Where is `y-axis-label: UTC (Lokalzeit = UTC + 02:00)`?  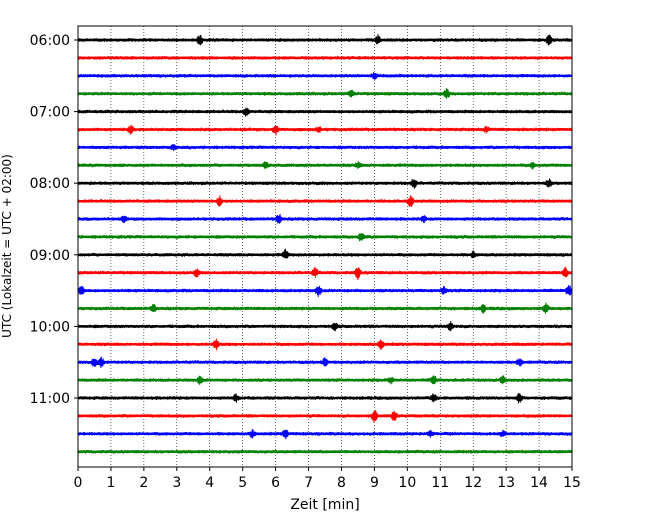
y-axis-label: UTC (Lokalzeit = UTC + 02:00) is located at coordinates (7, 246).